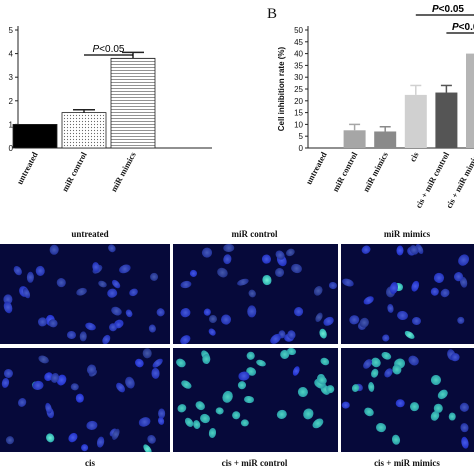  I want to click on label-untreated: untreated, so click(90, 234).